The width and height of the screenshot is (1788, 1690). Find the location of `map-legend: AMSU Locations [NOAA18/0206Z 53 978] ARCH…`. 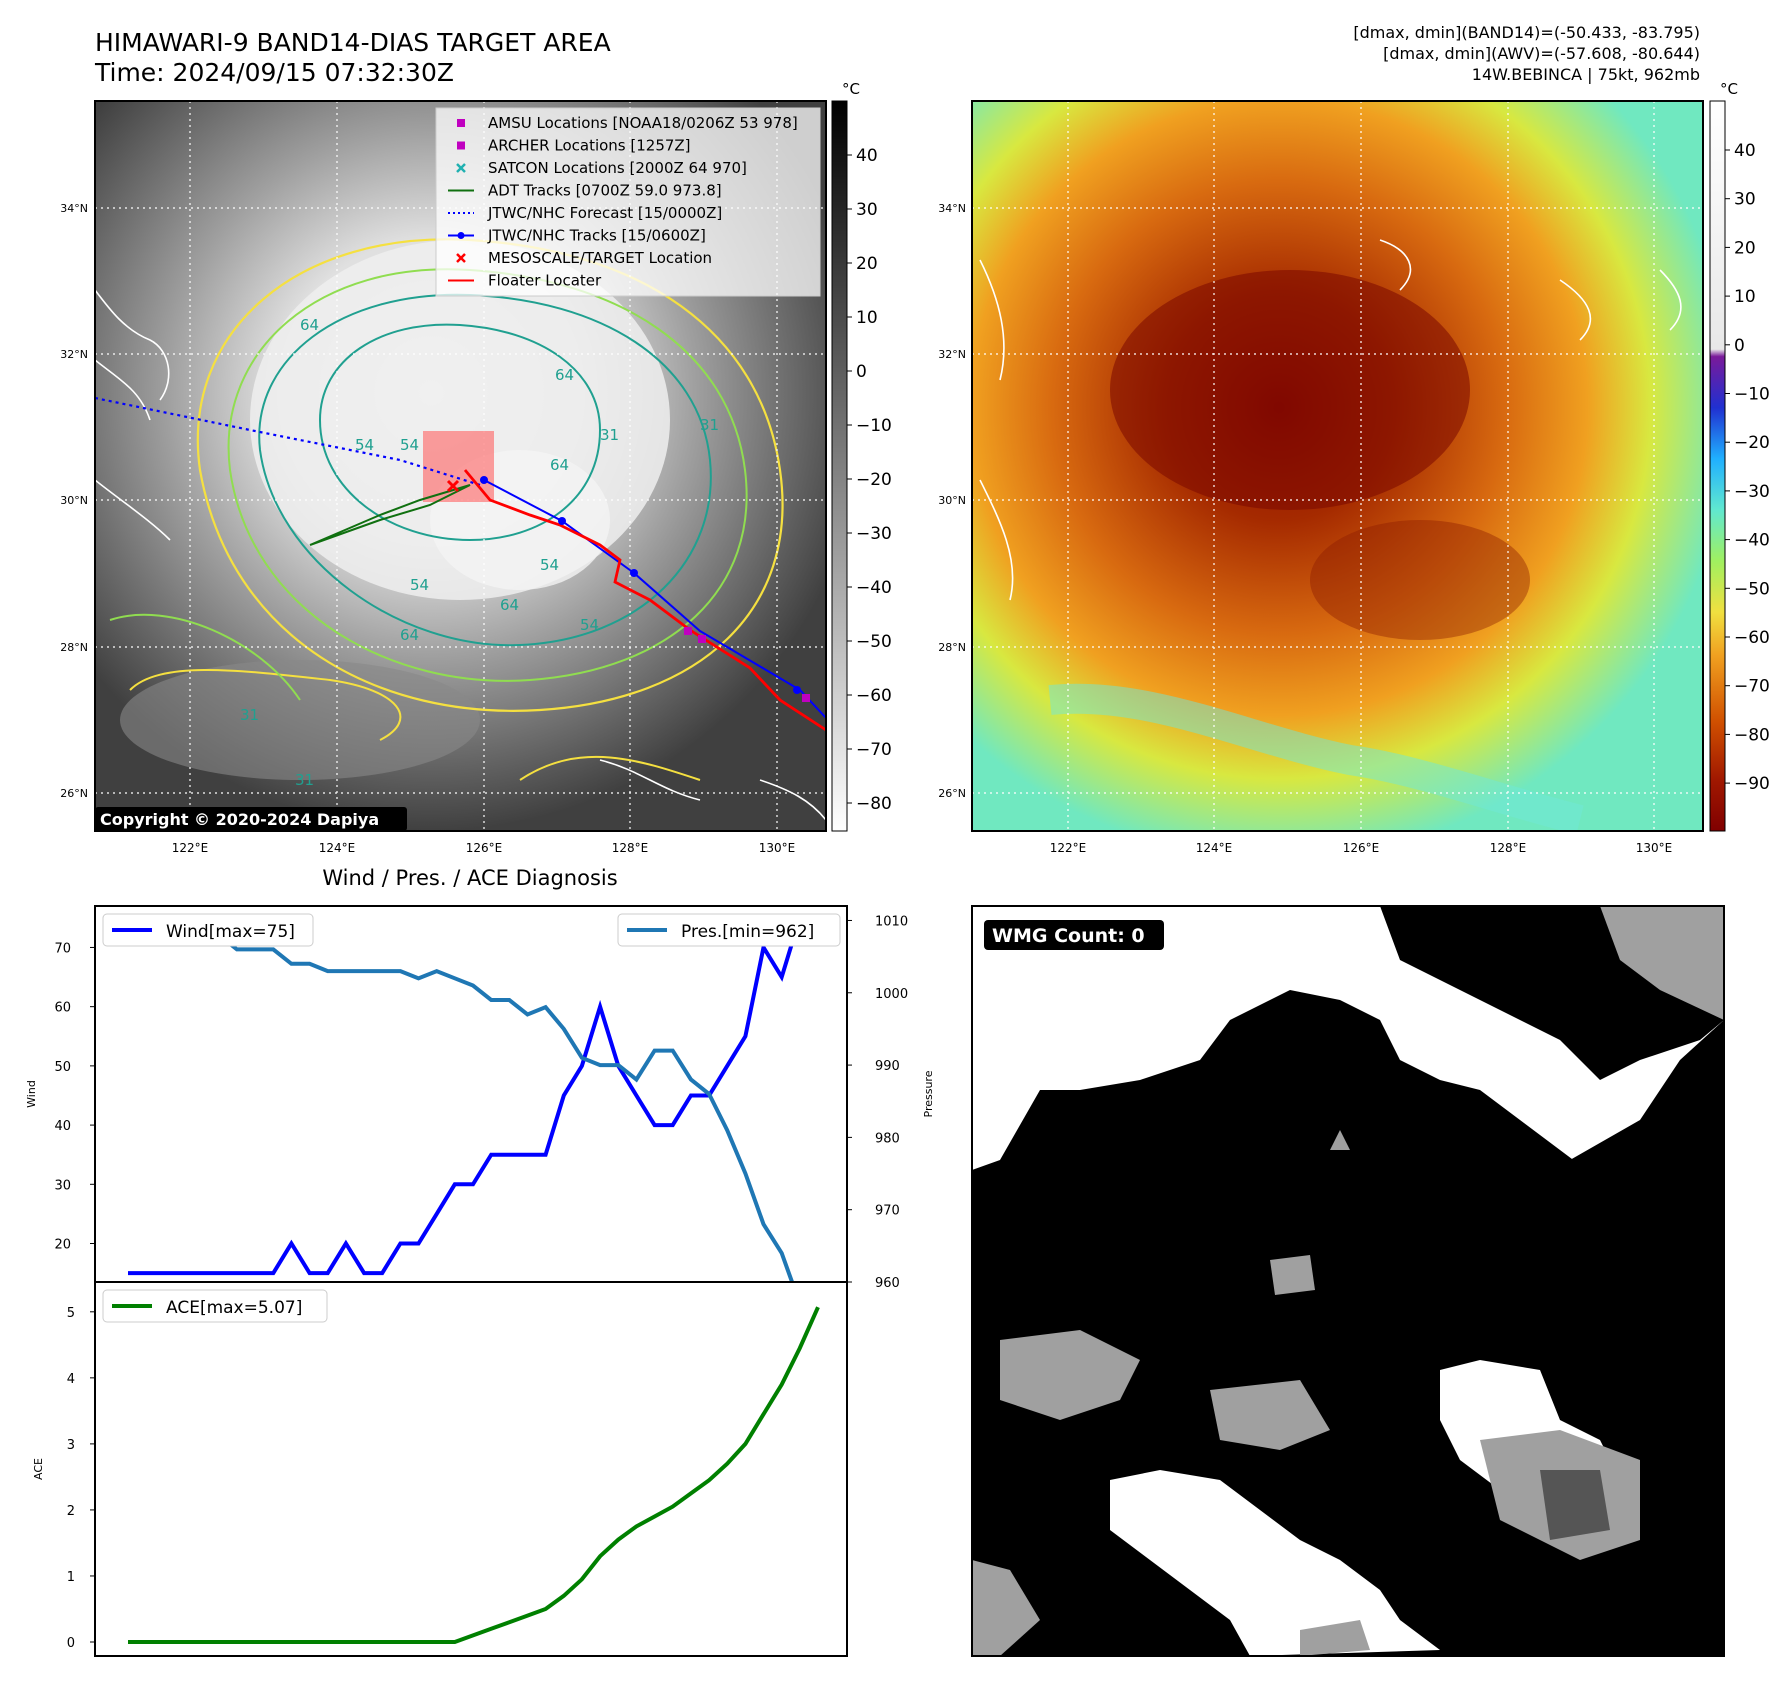

map-legend: AMSU Locations [NOAA18/0206Z 53 978] ARCH… is located at coordinates (628, 202).